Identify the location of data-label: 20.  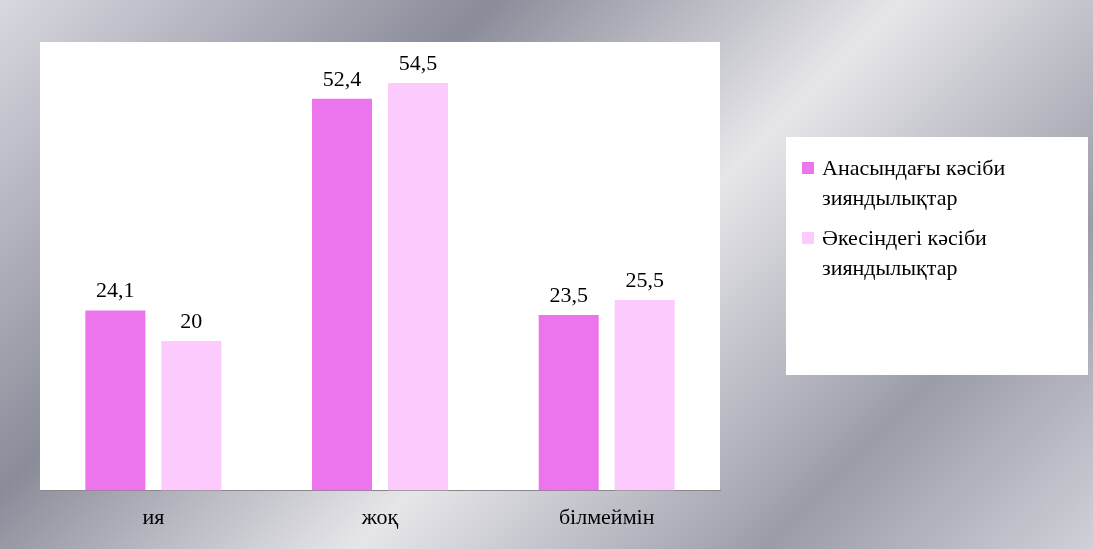
(191, 320).